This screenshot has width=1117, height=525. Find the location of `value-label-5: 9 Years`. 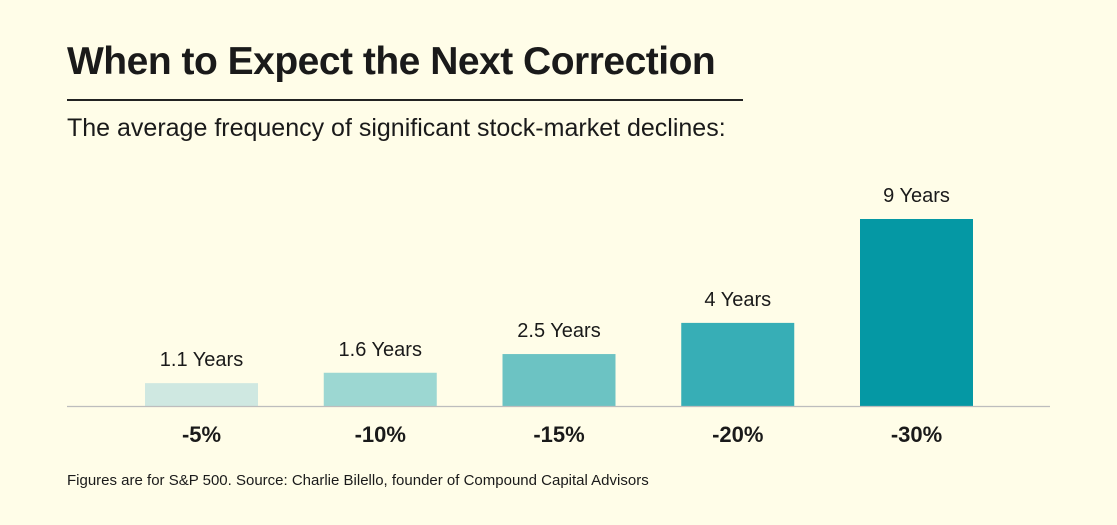

value-label-5: 9 Years is located at coordinates (916, 196).